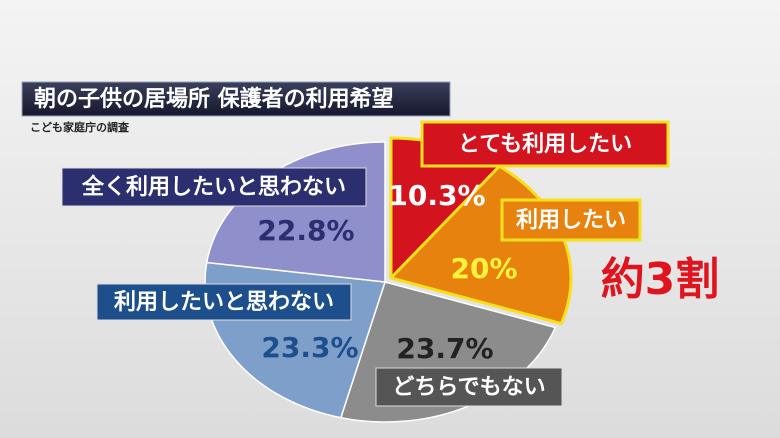 The height and width of the screenshot is (438, 780). What do you see at coordinates (444, 348) in the screenshot?
I see `value-label: 23.7%` at bounding box center [444, 348].